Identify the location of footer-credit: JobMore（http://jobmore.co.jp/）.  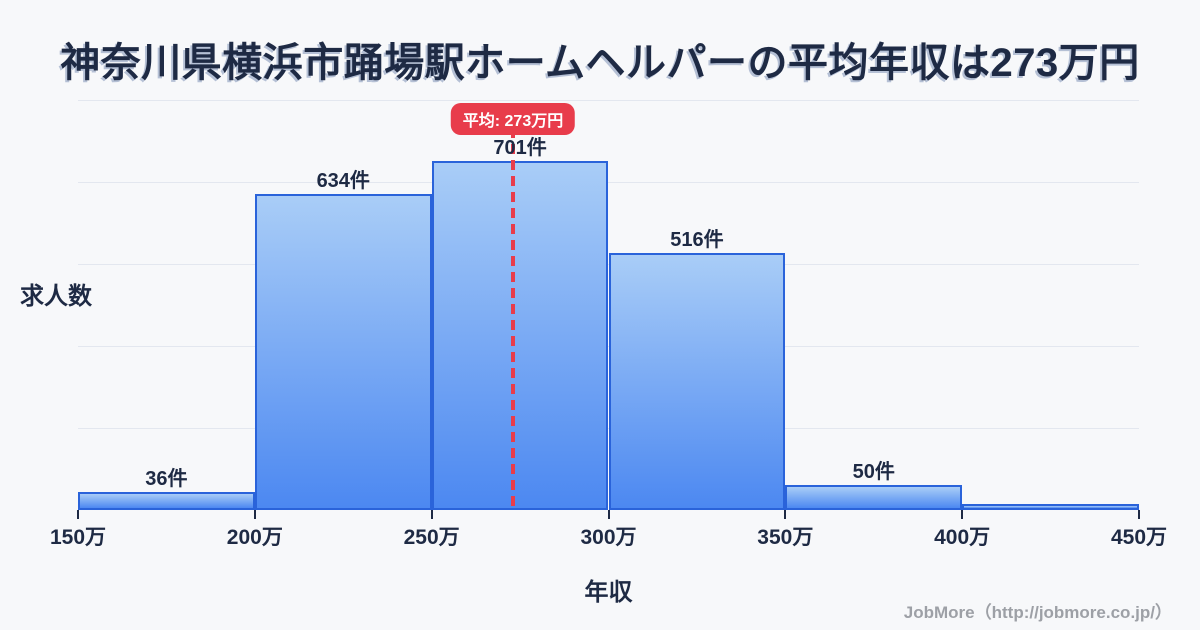
(1037, 612).